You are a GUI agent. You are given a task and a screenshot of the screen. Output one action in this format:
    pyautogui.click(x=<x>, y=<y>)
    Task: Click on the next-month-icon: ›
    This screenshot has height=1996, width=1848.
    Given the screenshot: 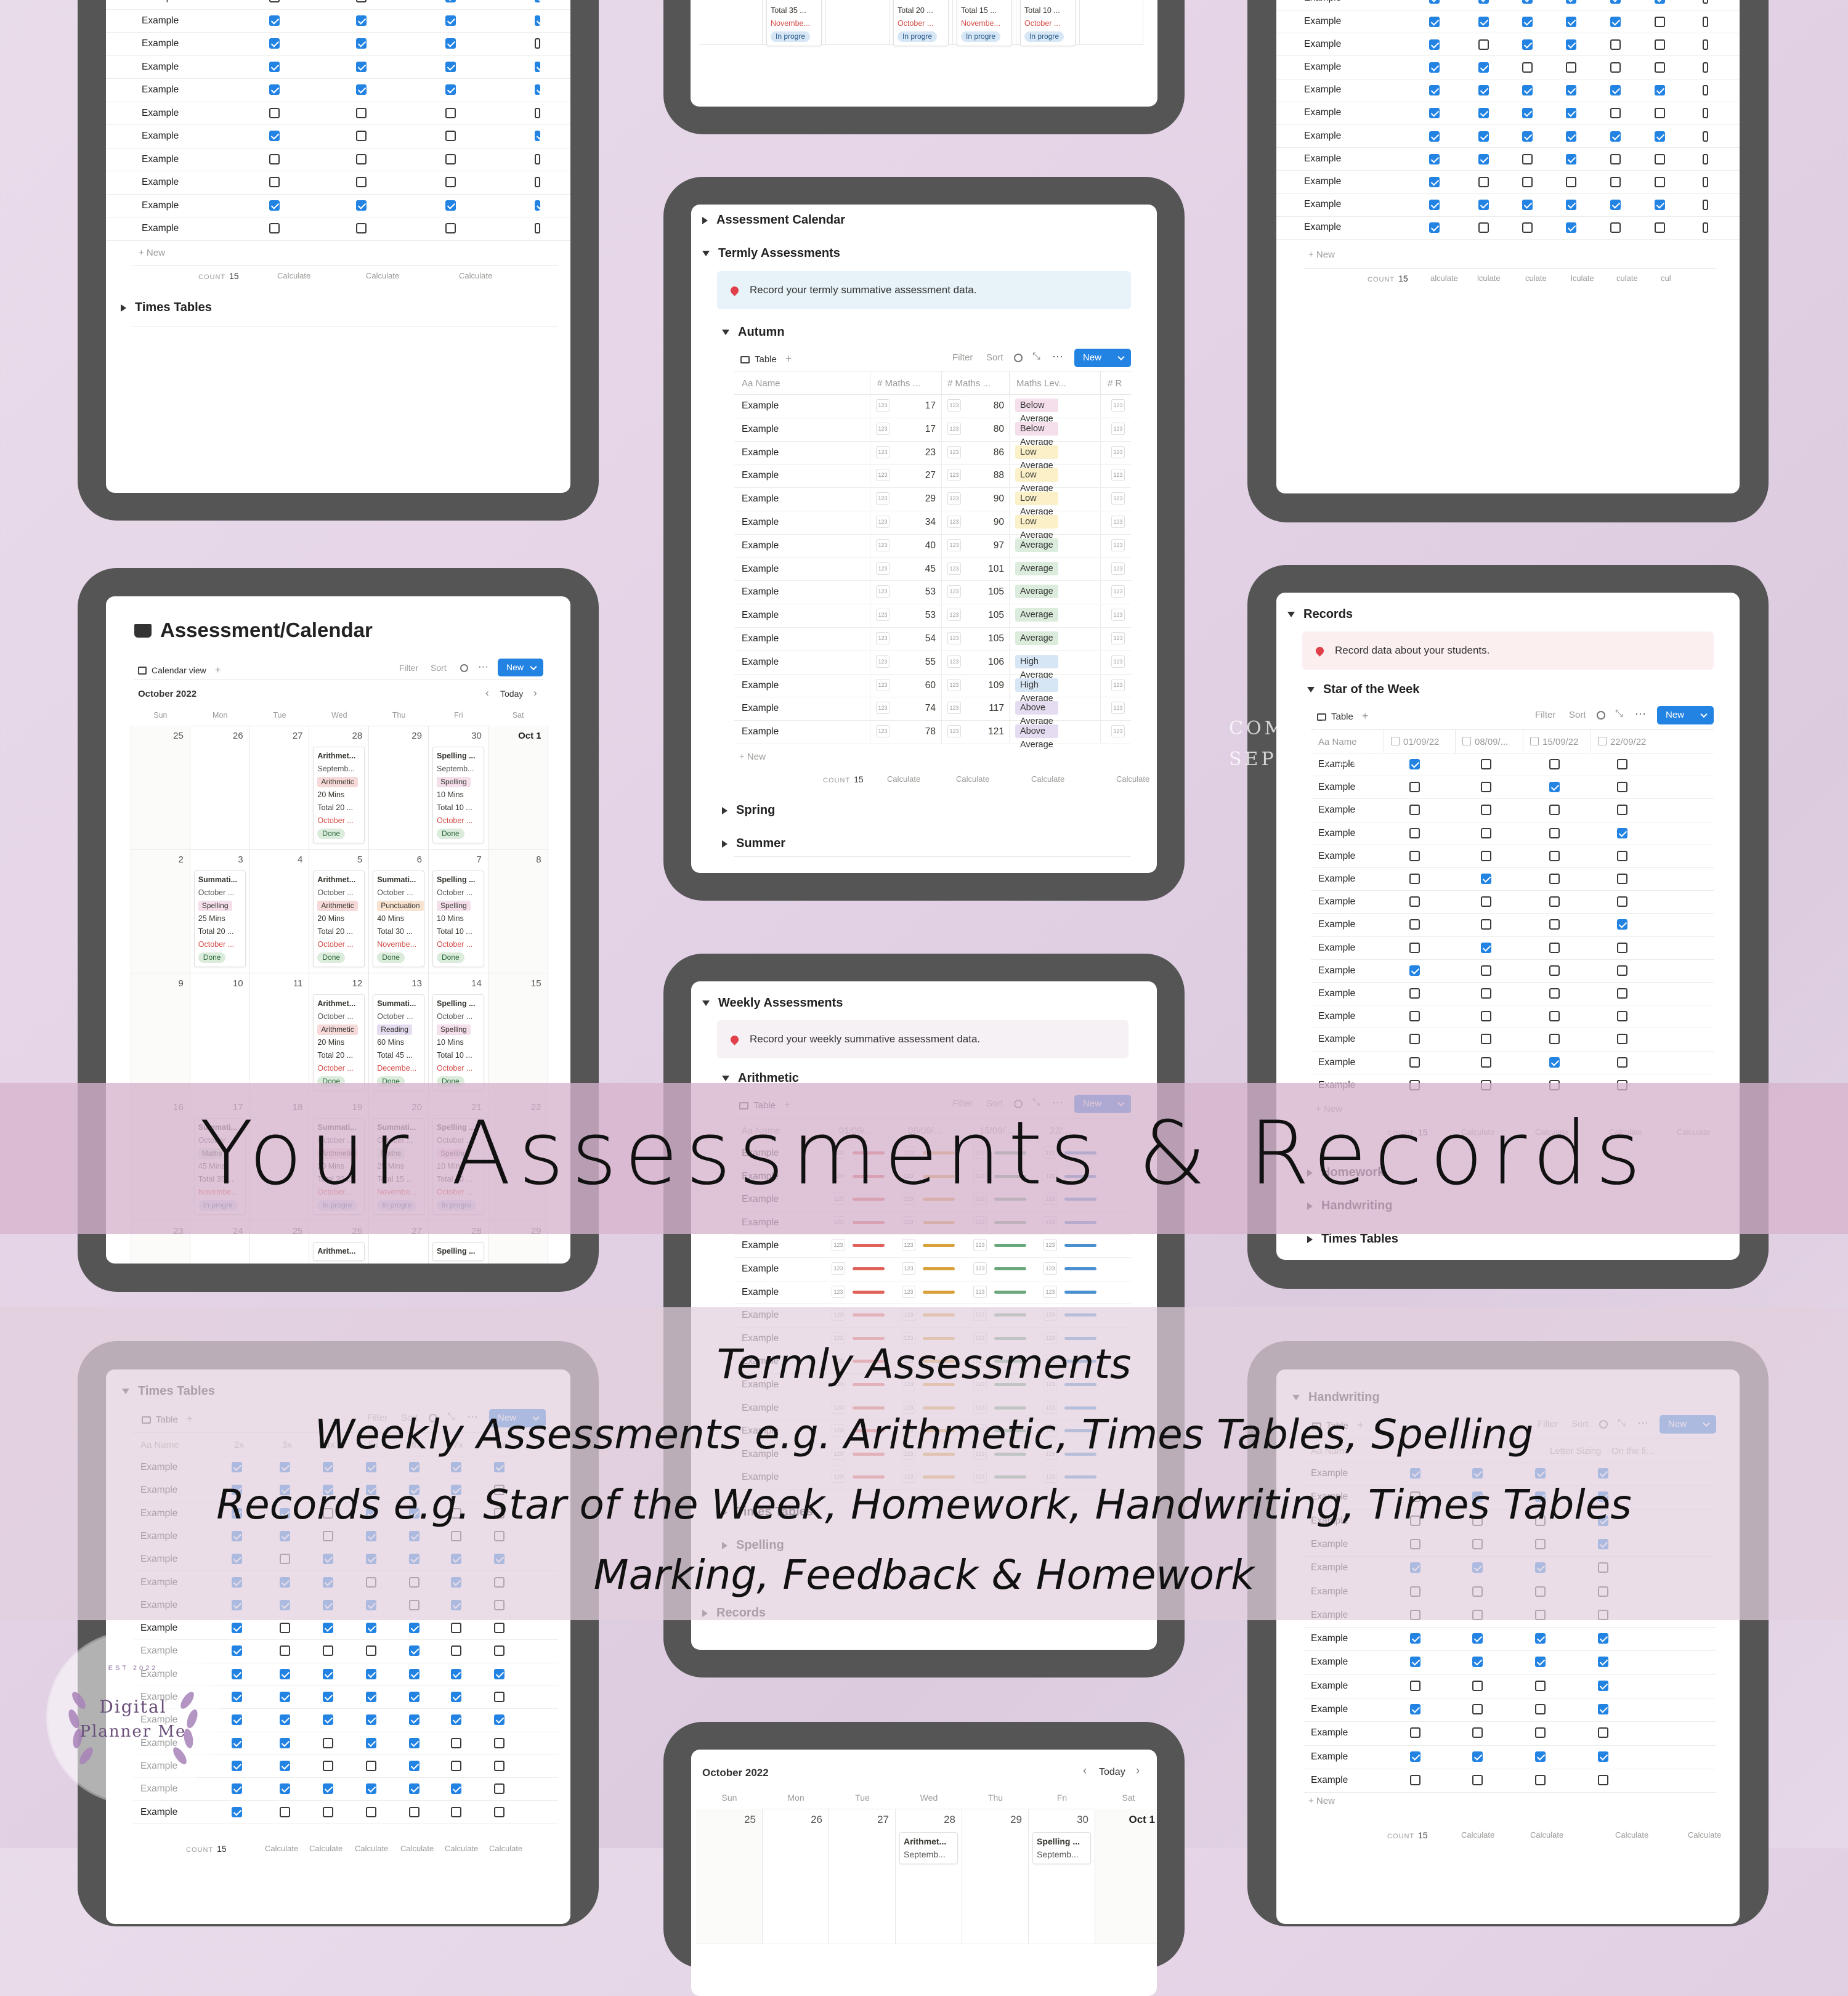 What is the action you would take?
    pyautogui.click(x=535, y=693)
    